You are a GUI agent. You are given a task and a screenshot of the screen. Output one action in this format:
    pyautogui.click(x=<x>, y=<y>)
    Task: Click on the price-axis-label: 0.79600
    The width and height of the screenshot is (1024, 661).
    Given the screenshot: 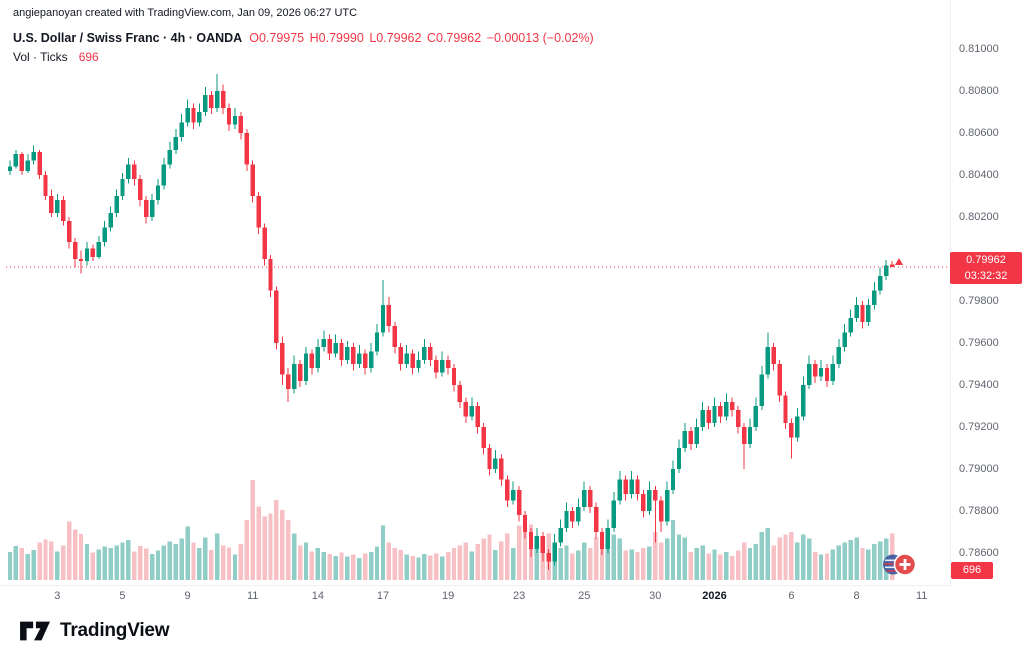 What is the action you would take?
    pyautogui.click(x=979, y=343)
    